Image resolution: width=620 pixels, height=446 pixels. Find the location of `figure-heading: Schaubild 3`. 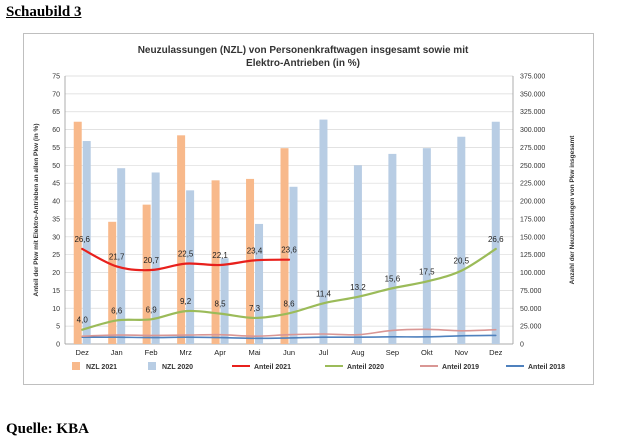

figure-heading: Schaubild 3 is located at coordinates (44, 12).